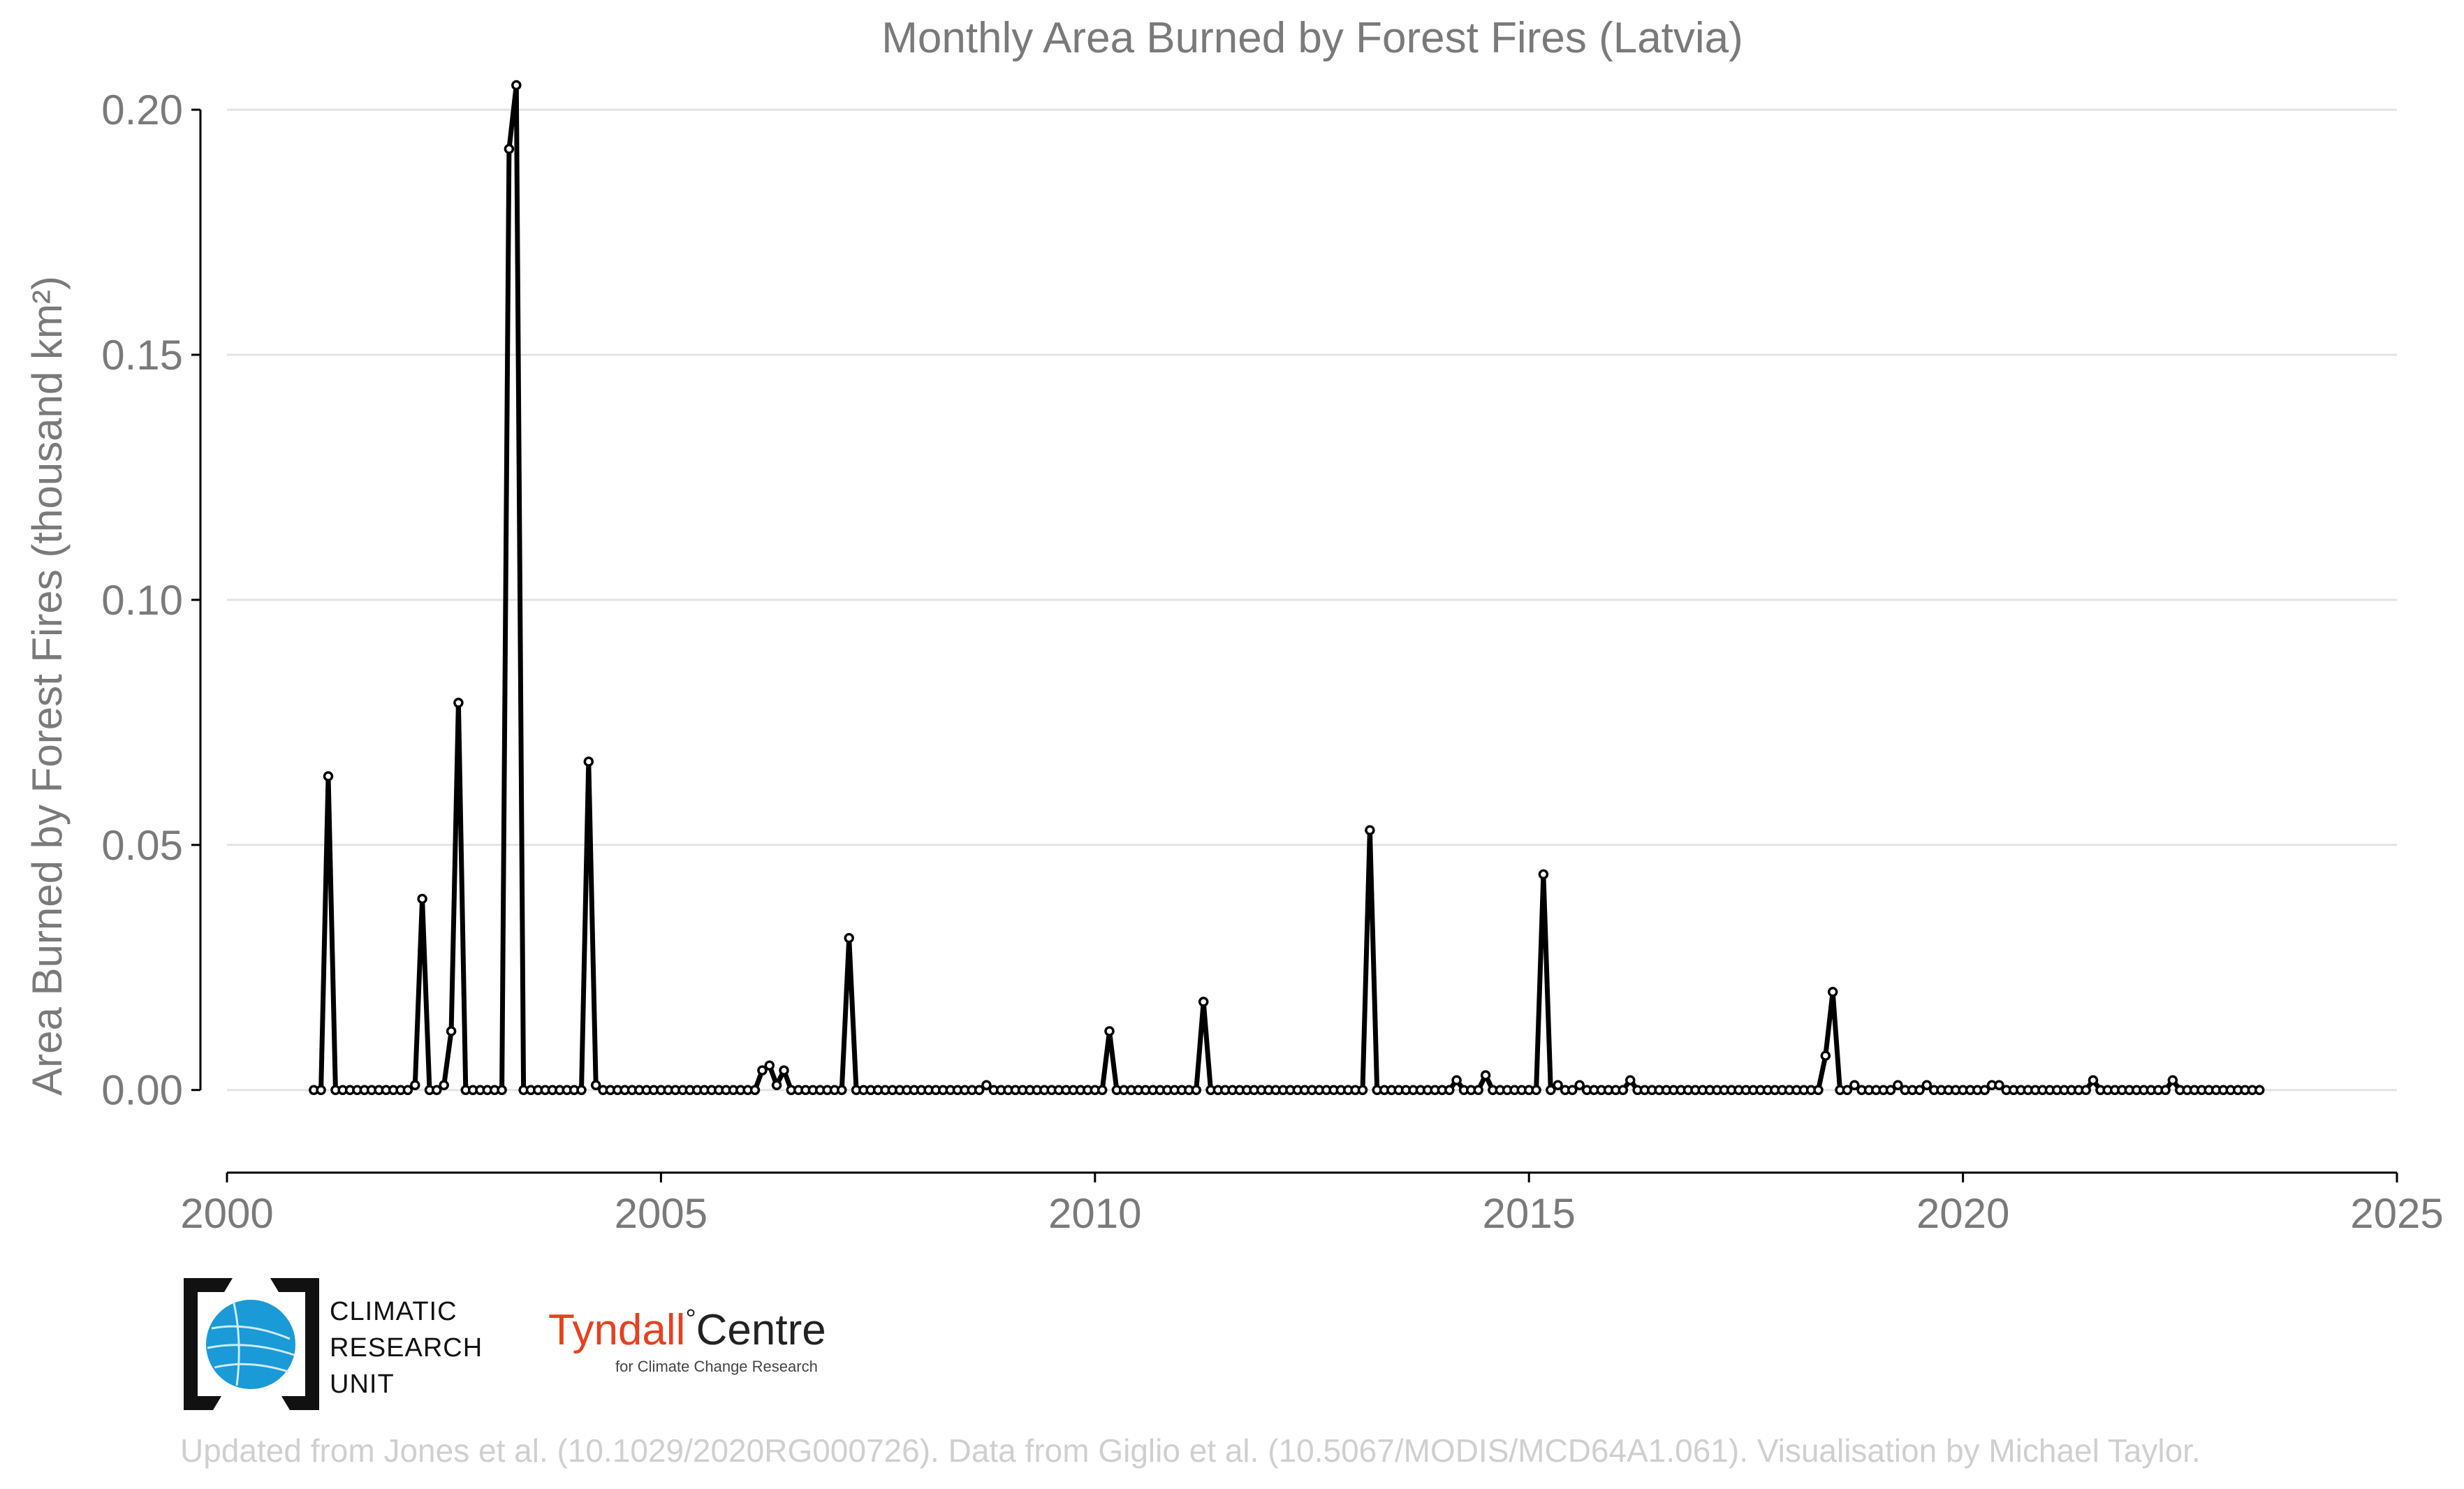 The width and height of the screenshot is (2464, 1489). I want to click on x-tick-label: 2025, so click(2396, 1213).